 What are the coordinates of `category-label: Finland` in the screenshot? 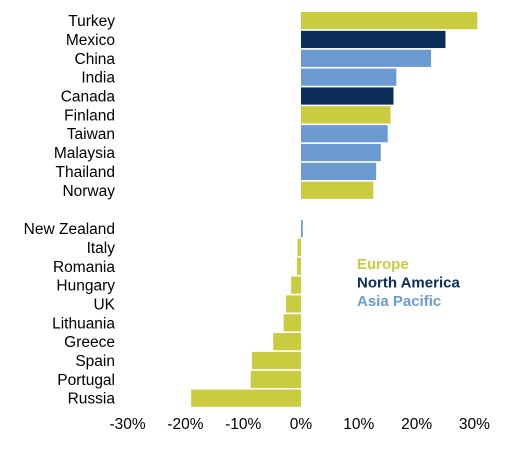 It's located at (89, 115).